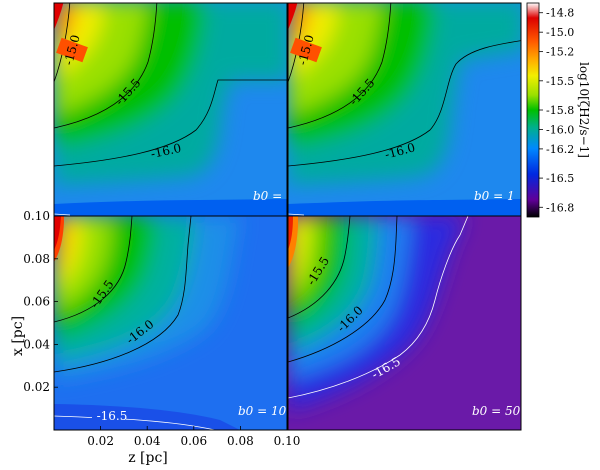 The image size is (600, 470). Describe the element at coordinates (100, 441) in the screenshot. I see `x-tick-label: 0.02` at that location.